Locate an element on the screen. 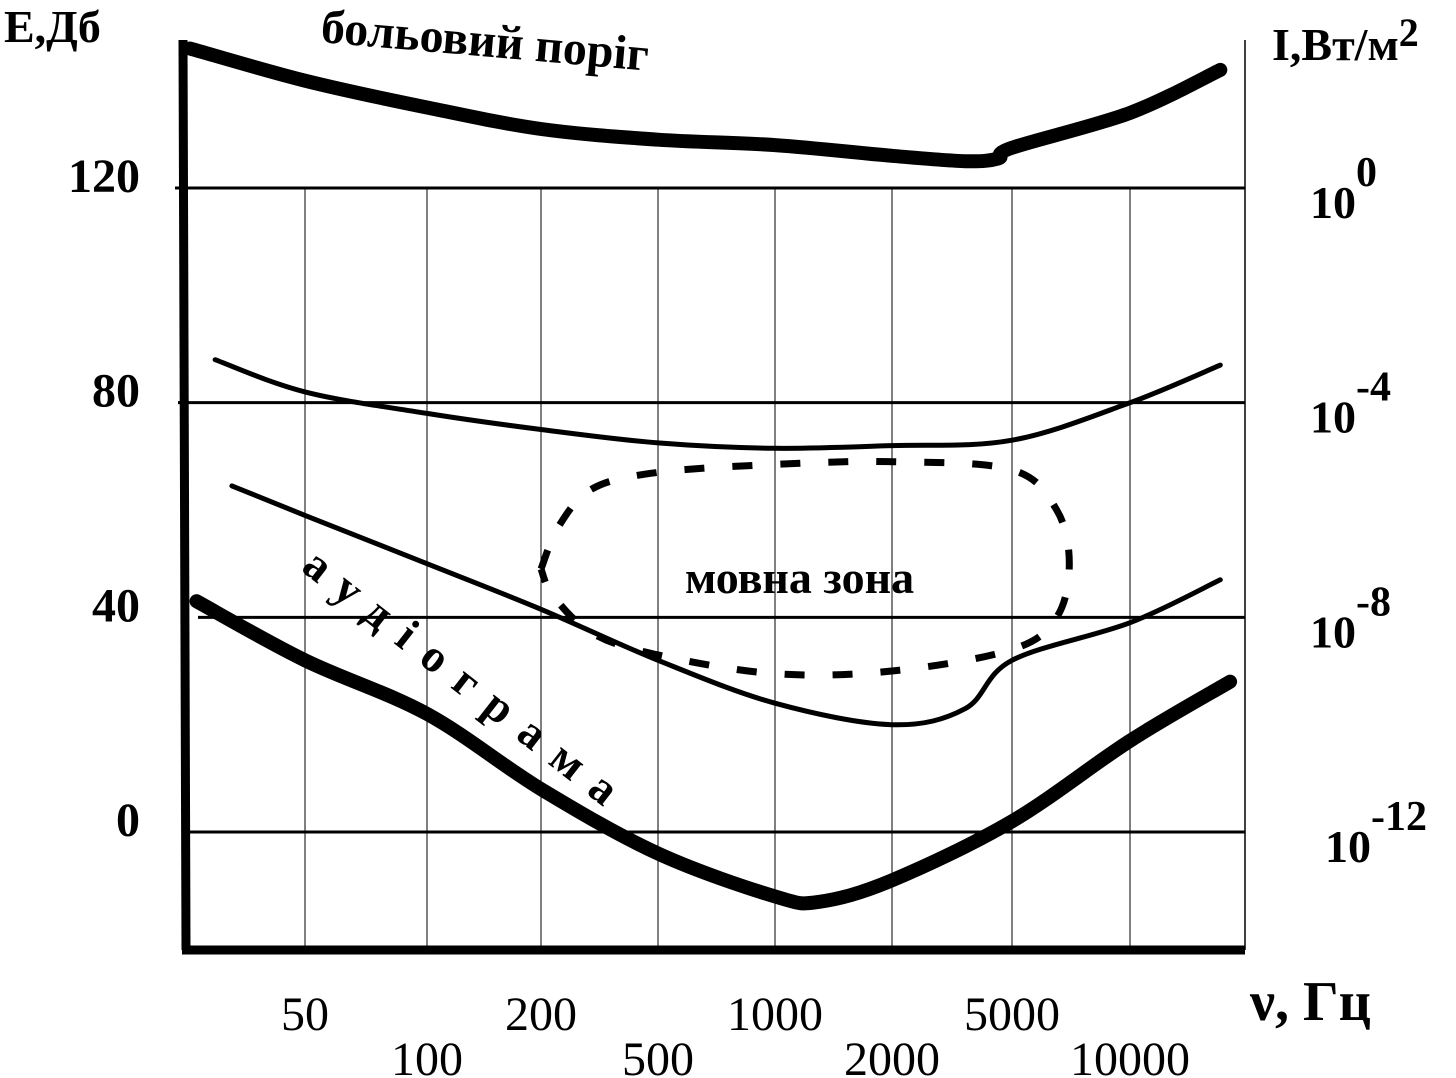 The image size is (1456, 1078). y-axis-right-label-superscript: 2 is located at coordinates (1409, 32).